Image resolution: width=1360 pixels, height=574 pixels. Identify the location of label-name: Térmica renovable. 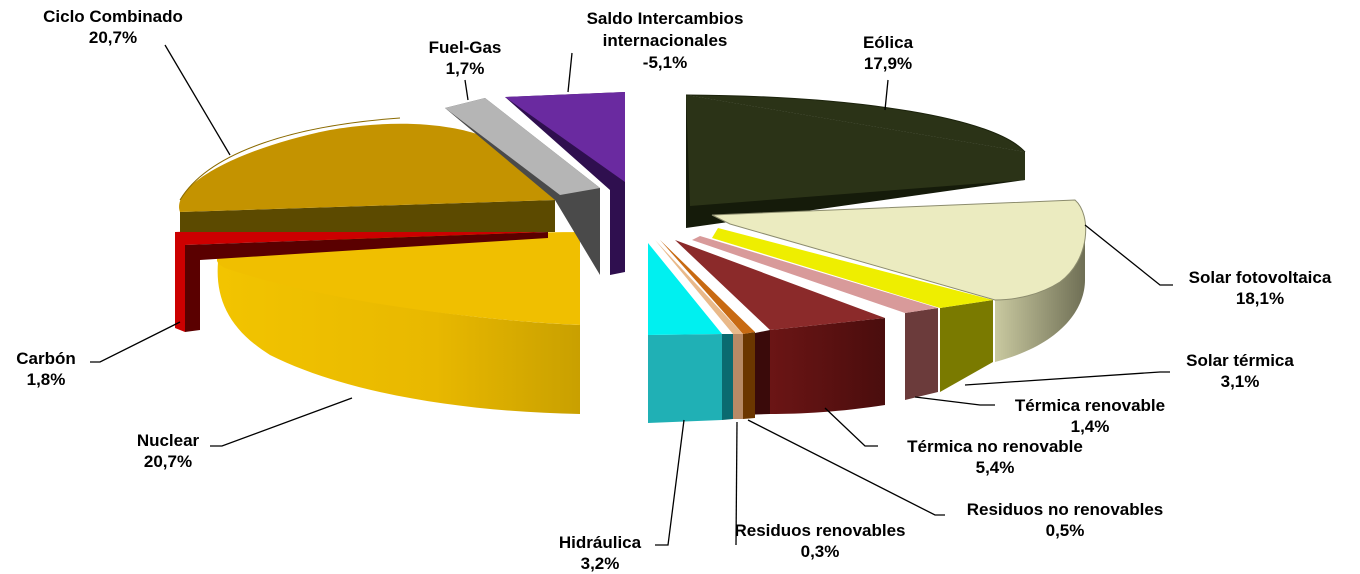
(1090, 405).